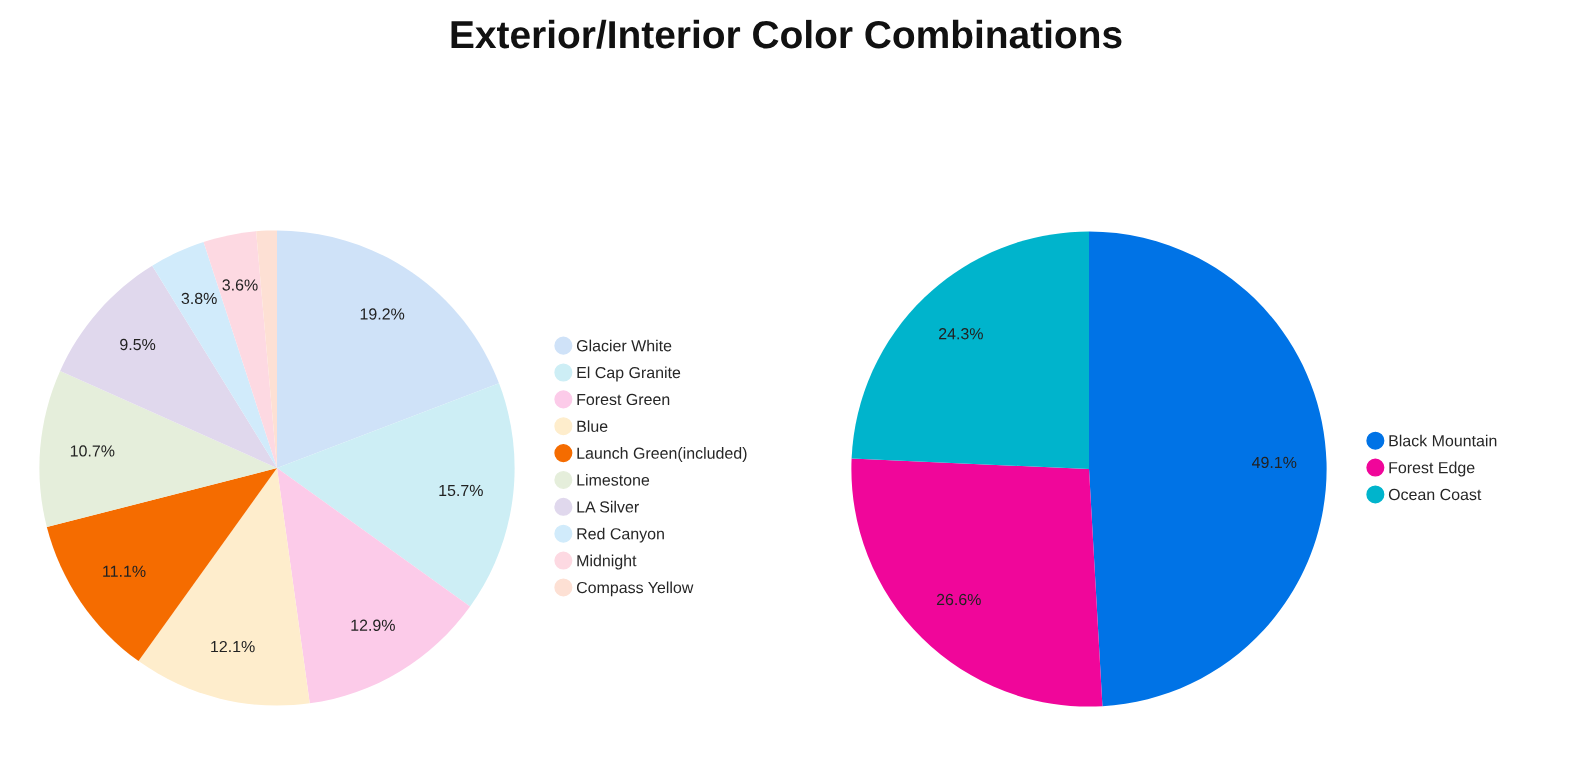 The image size is (1572, 772). Describe the element at coordinates (1274, 462) in the screenshot. I see `data-label: 49.1%` at that location.